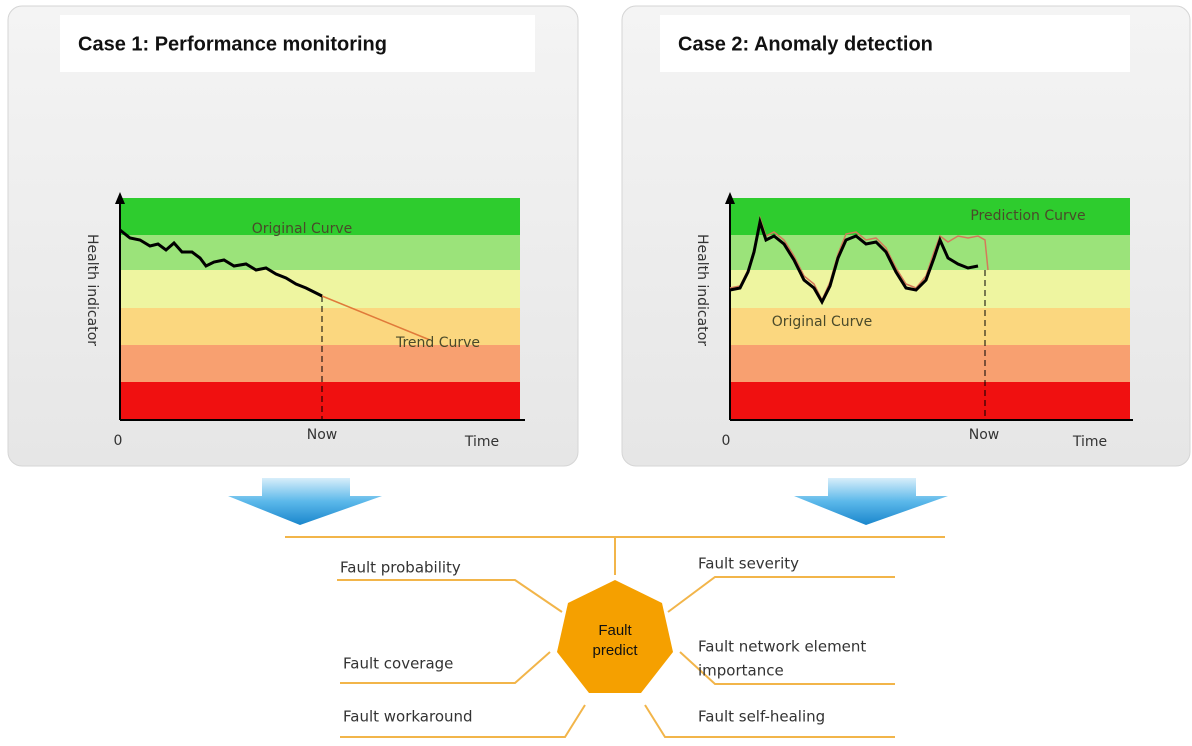  Describe the element at coordinates (232, 44) in the screenshot. I see `panel-title: Case 1: Performance monitoring` at that location.